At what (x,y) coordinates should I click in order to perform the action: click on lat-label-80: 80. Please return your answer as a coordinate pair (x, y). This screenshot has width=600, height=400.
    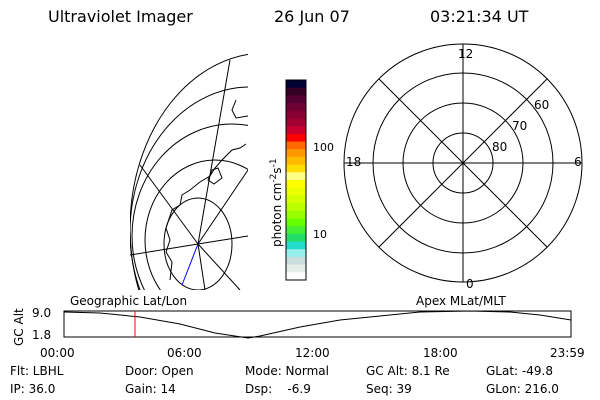
    Looking at the image, I should click on (500, 147).